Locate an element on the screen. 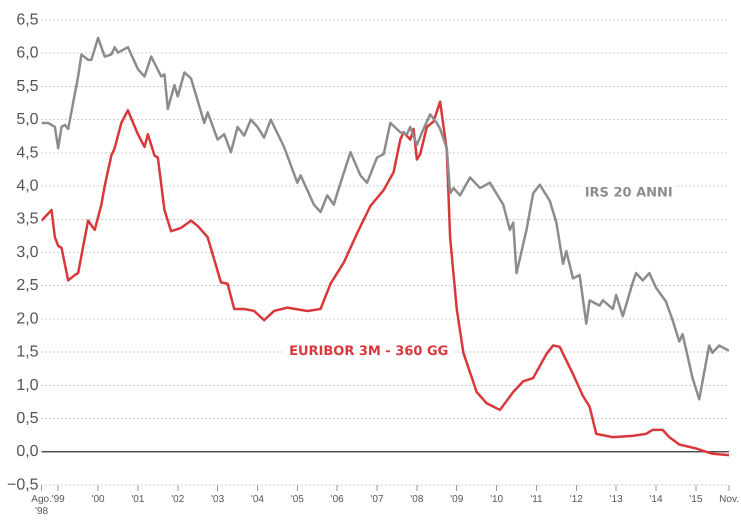 The image size is (741, 523). y-tick-label: 1,0 is located at coordinates (27, 385).